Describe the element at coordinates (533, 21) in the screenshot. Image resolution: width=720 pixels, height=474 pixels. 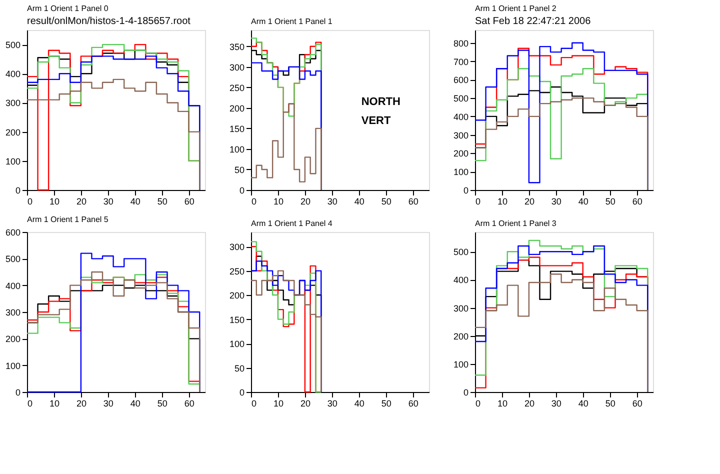
I see `chart-subtitle: Sat Feb 18 22:47:21 2006` at that location.